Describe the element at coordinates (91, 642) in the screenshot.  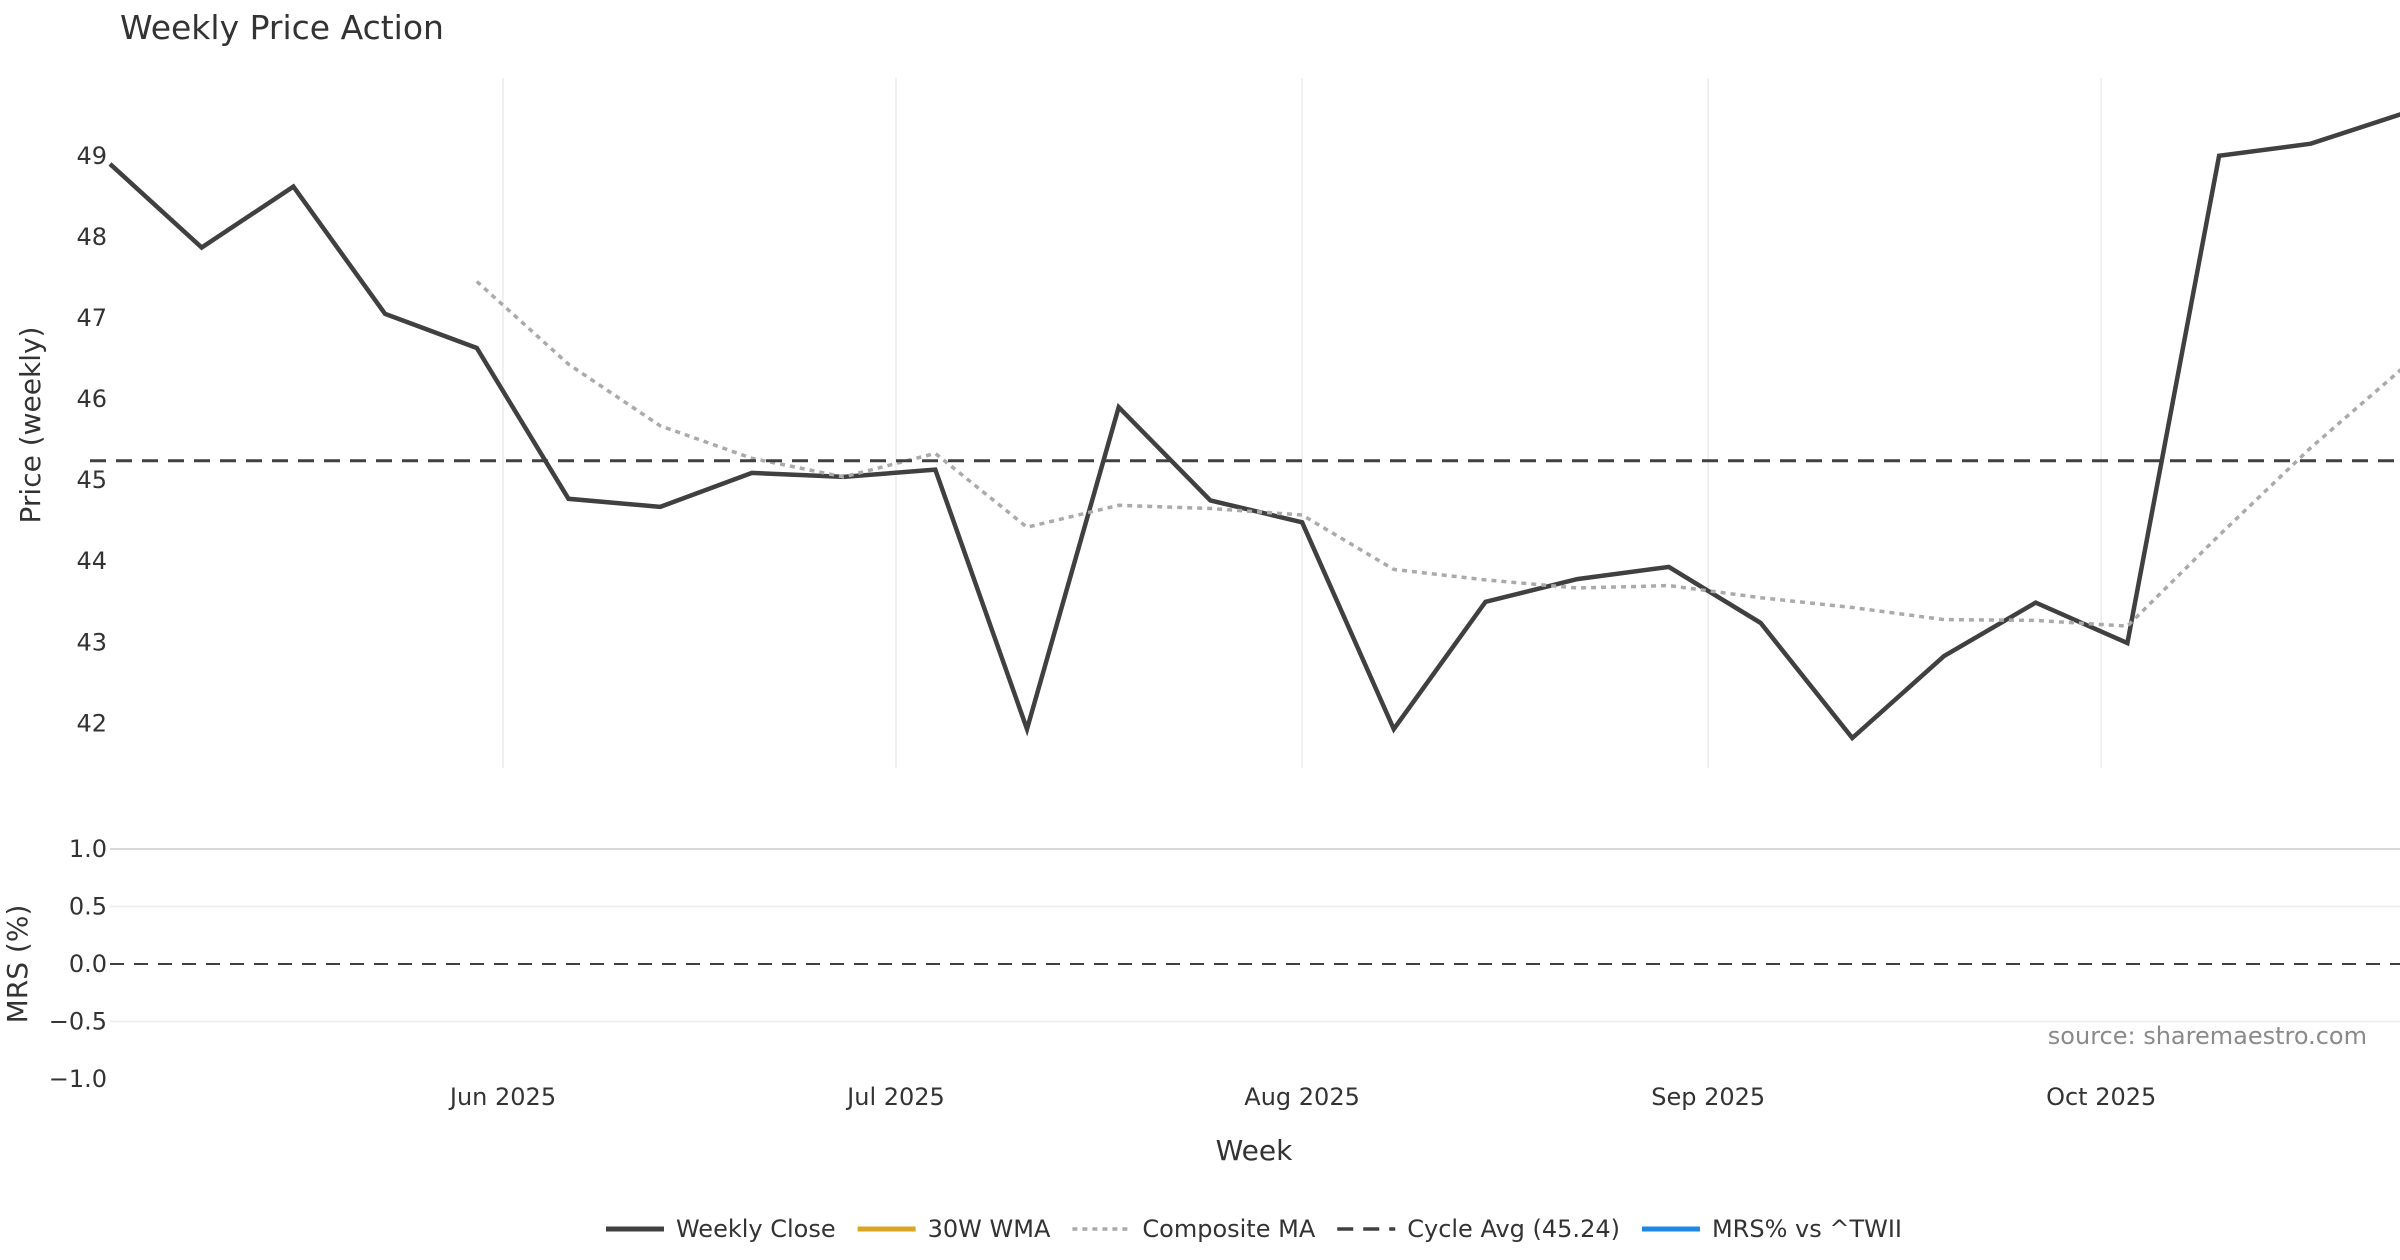
I see `price-y-tick-label: 43` at that location.